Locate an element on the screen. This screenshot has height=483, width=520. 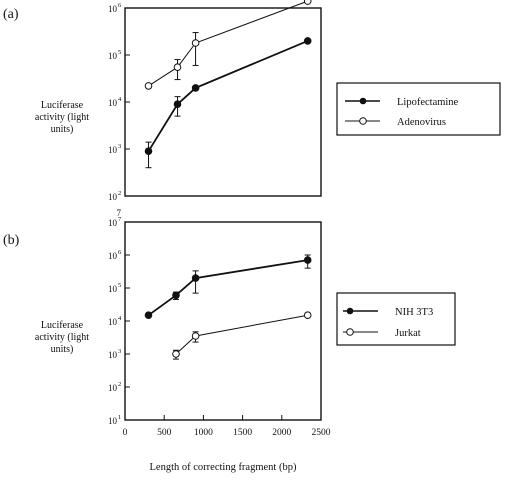
lipofectamine-series-line is located at coordinates (228, 96).